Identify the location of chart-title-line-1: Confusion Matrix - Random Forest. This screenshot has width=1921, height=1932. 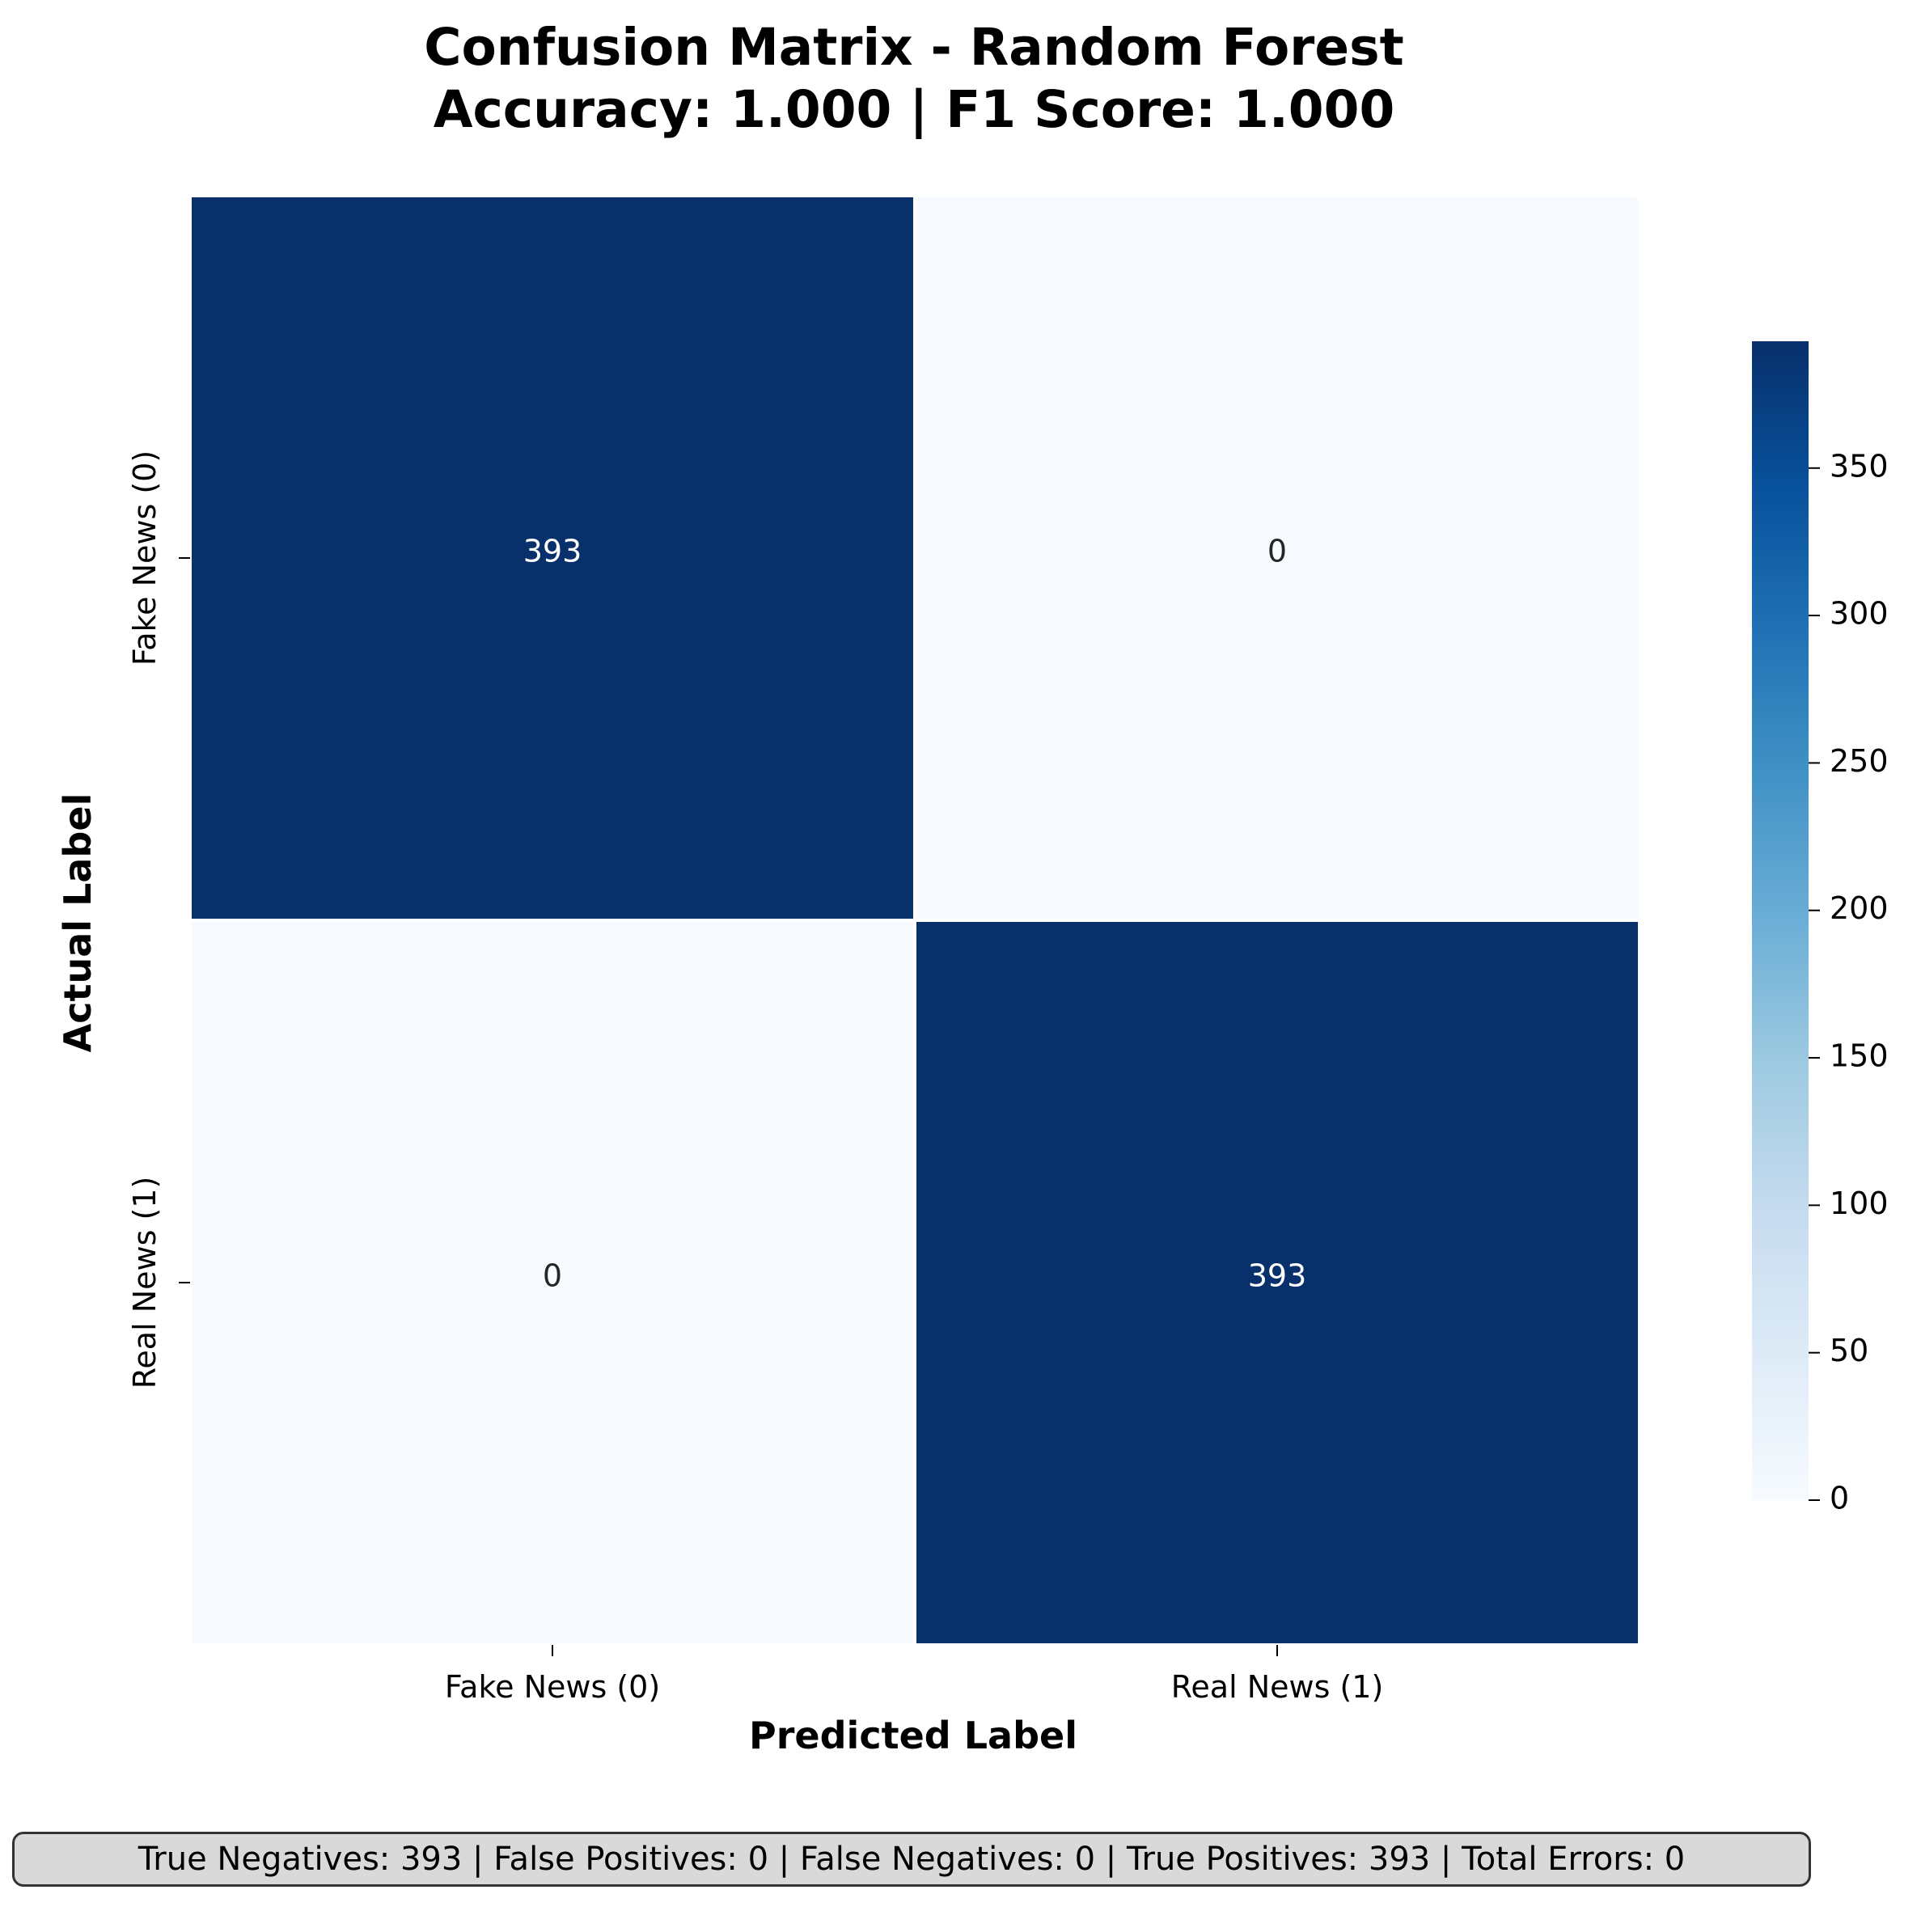
(914, 47).